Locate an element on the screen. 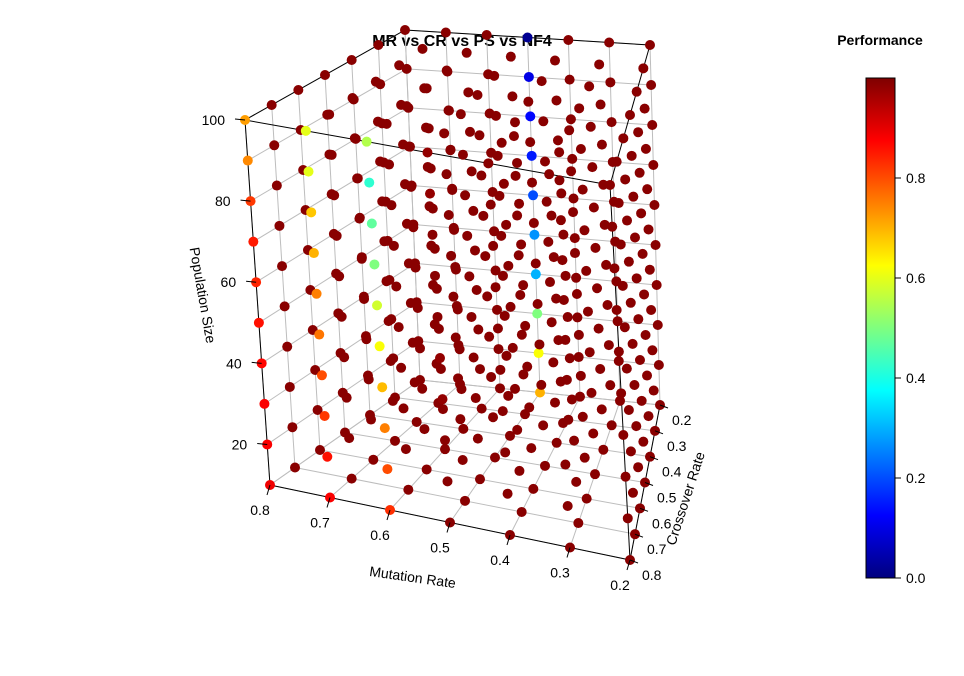 This screenshot has width=964, height=676. colorbar-tick-label: 0.6 is located at coordinates (916, 278).